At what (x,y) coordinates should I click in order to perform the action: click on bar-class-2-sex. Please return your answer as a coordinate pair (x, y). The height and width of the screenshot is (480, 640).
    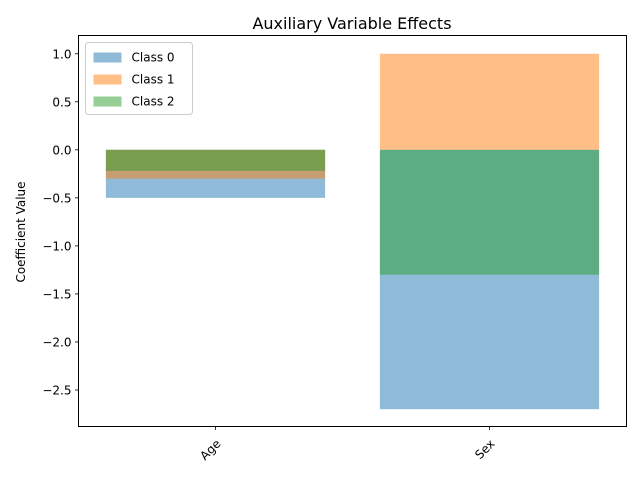
    Looking at the image, I should click on (489, 212).